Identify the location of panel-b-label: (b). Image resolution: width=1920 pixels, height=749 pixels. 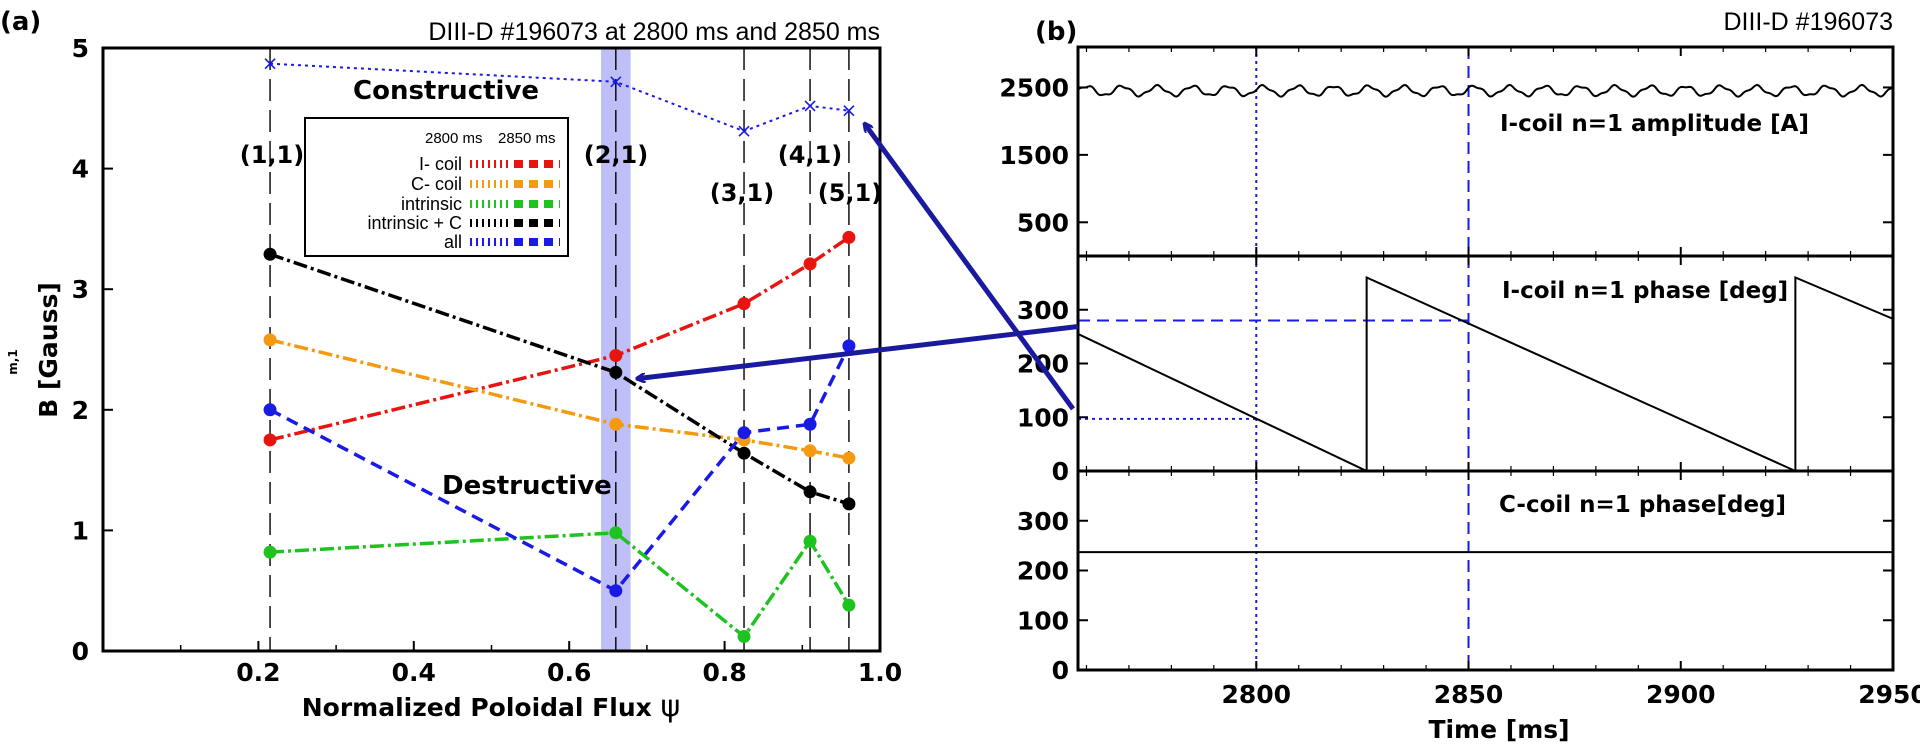
(1056, 32).